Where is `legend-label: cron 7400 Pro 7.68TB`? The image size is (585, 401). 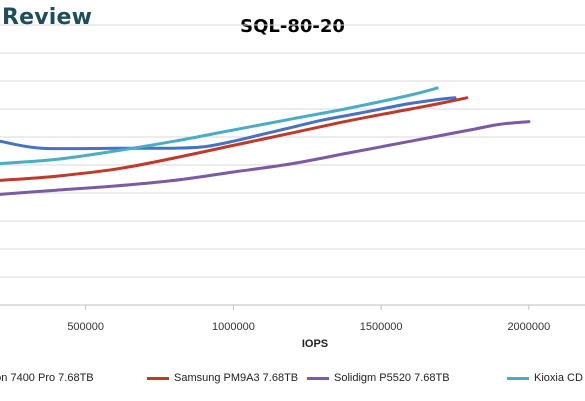
legend-label: cron 7400 Pro 7.68TB is located at coordinates (47, 378).